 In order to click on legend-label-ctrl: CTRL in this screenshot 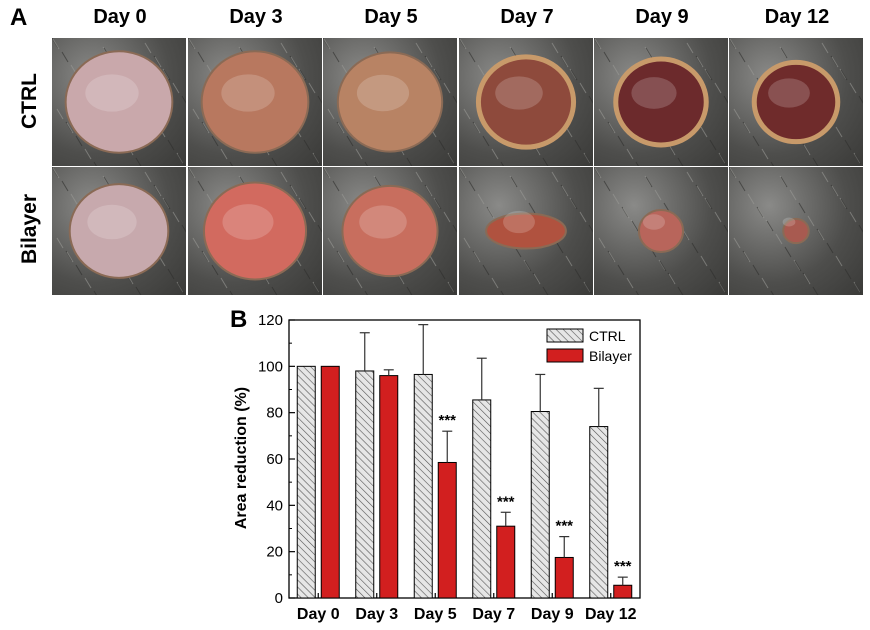, I will do `click(607, 336)`.